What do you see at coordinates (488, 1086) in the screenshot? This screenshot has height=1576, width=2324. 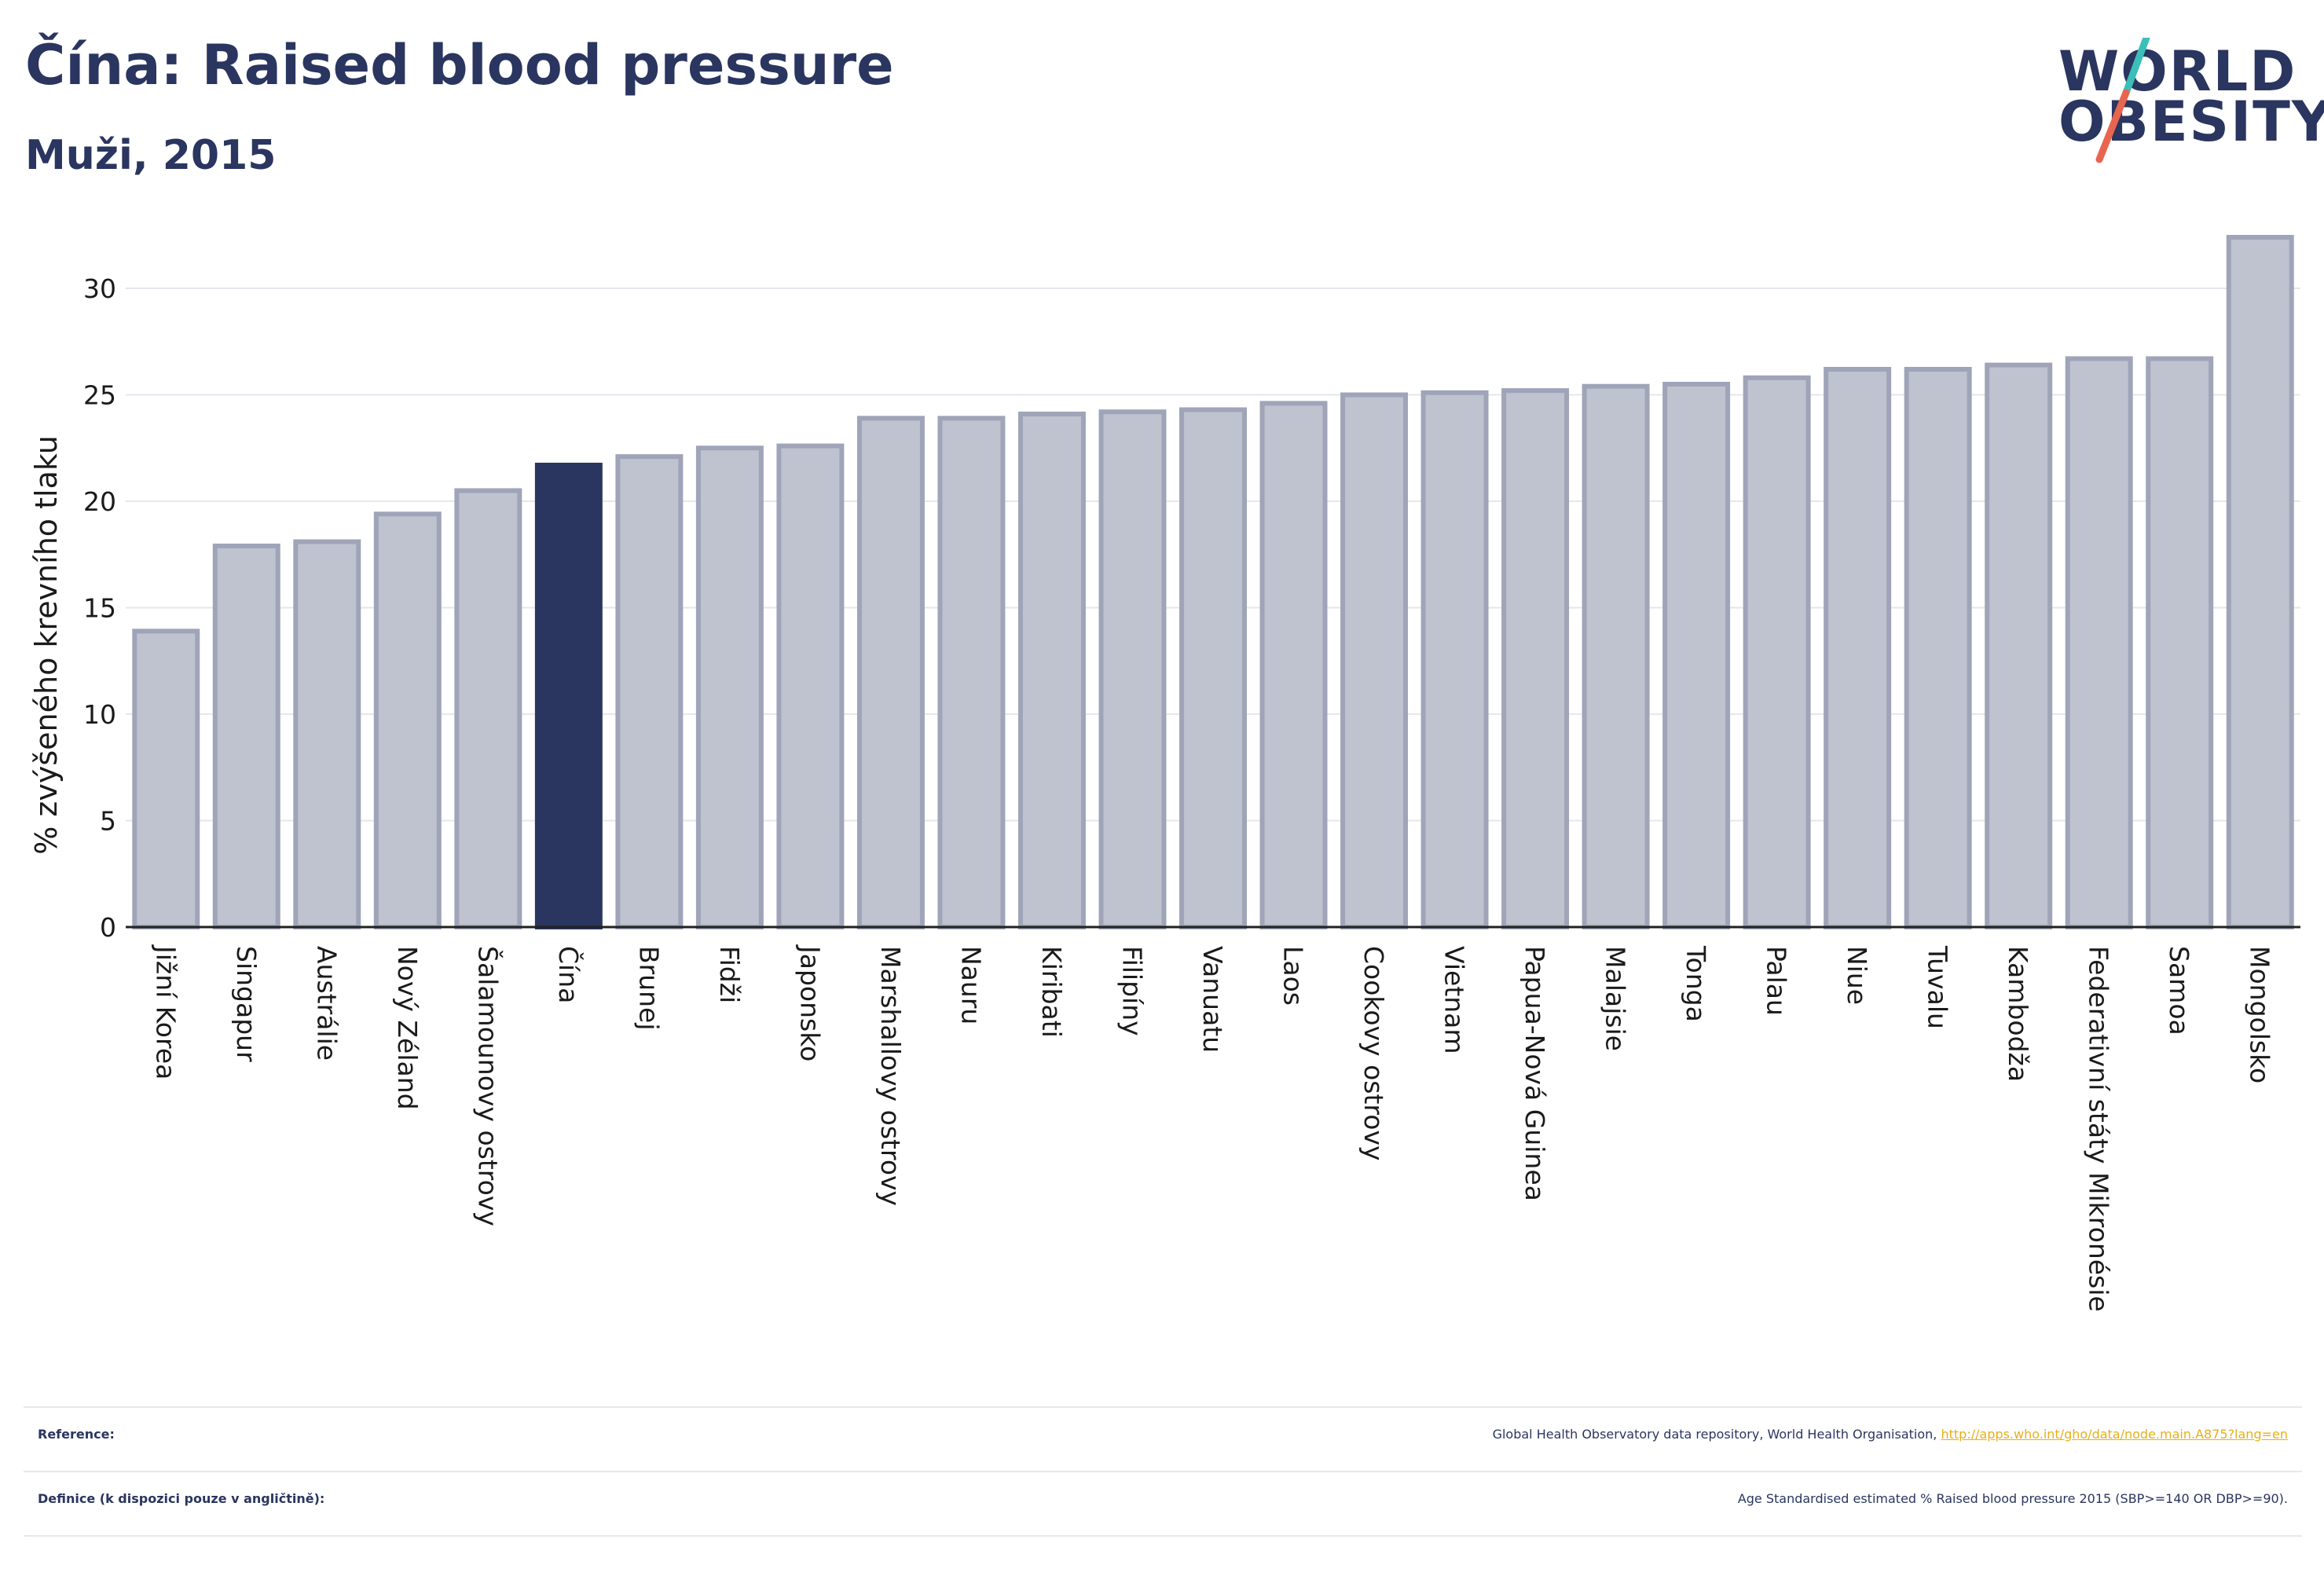 I see `x-tick-label: Šalamounovy ostrovy` at bounding box center [488, 1086].